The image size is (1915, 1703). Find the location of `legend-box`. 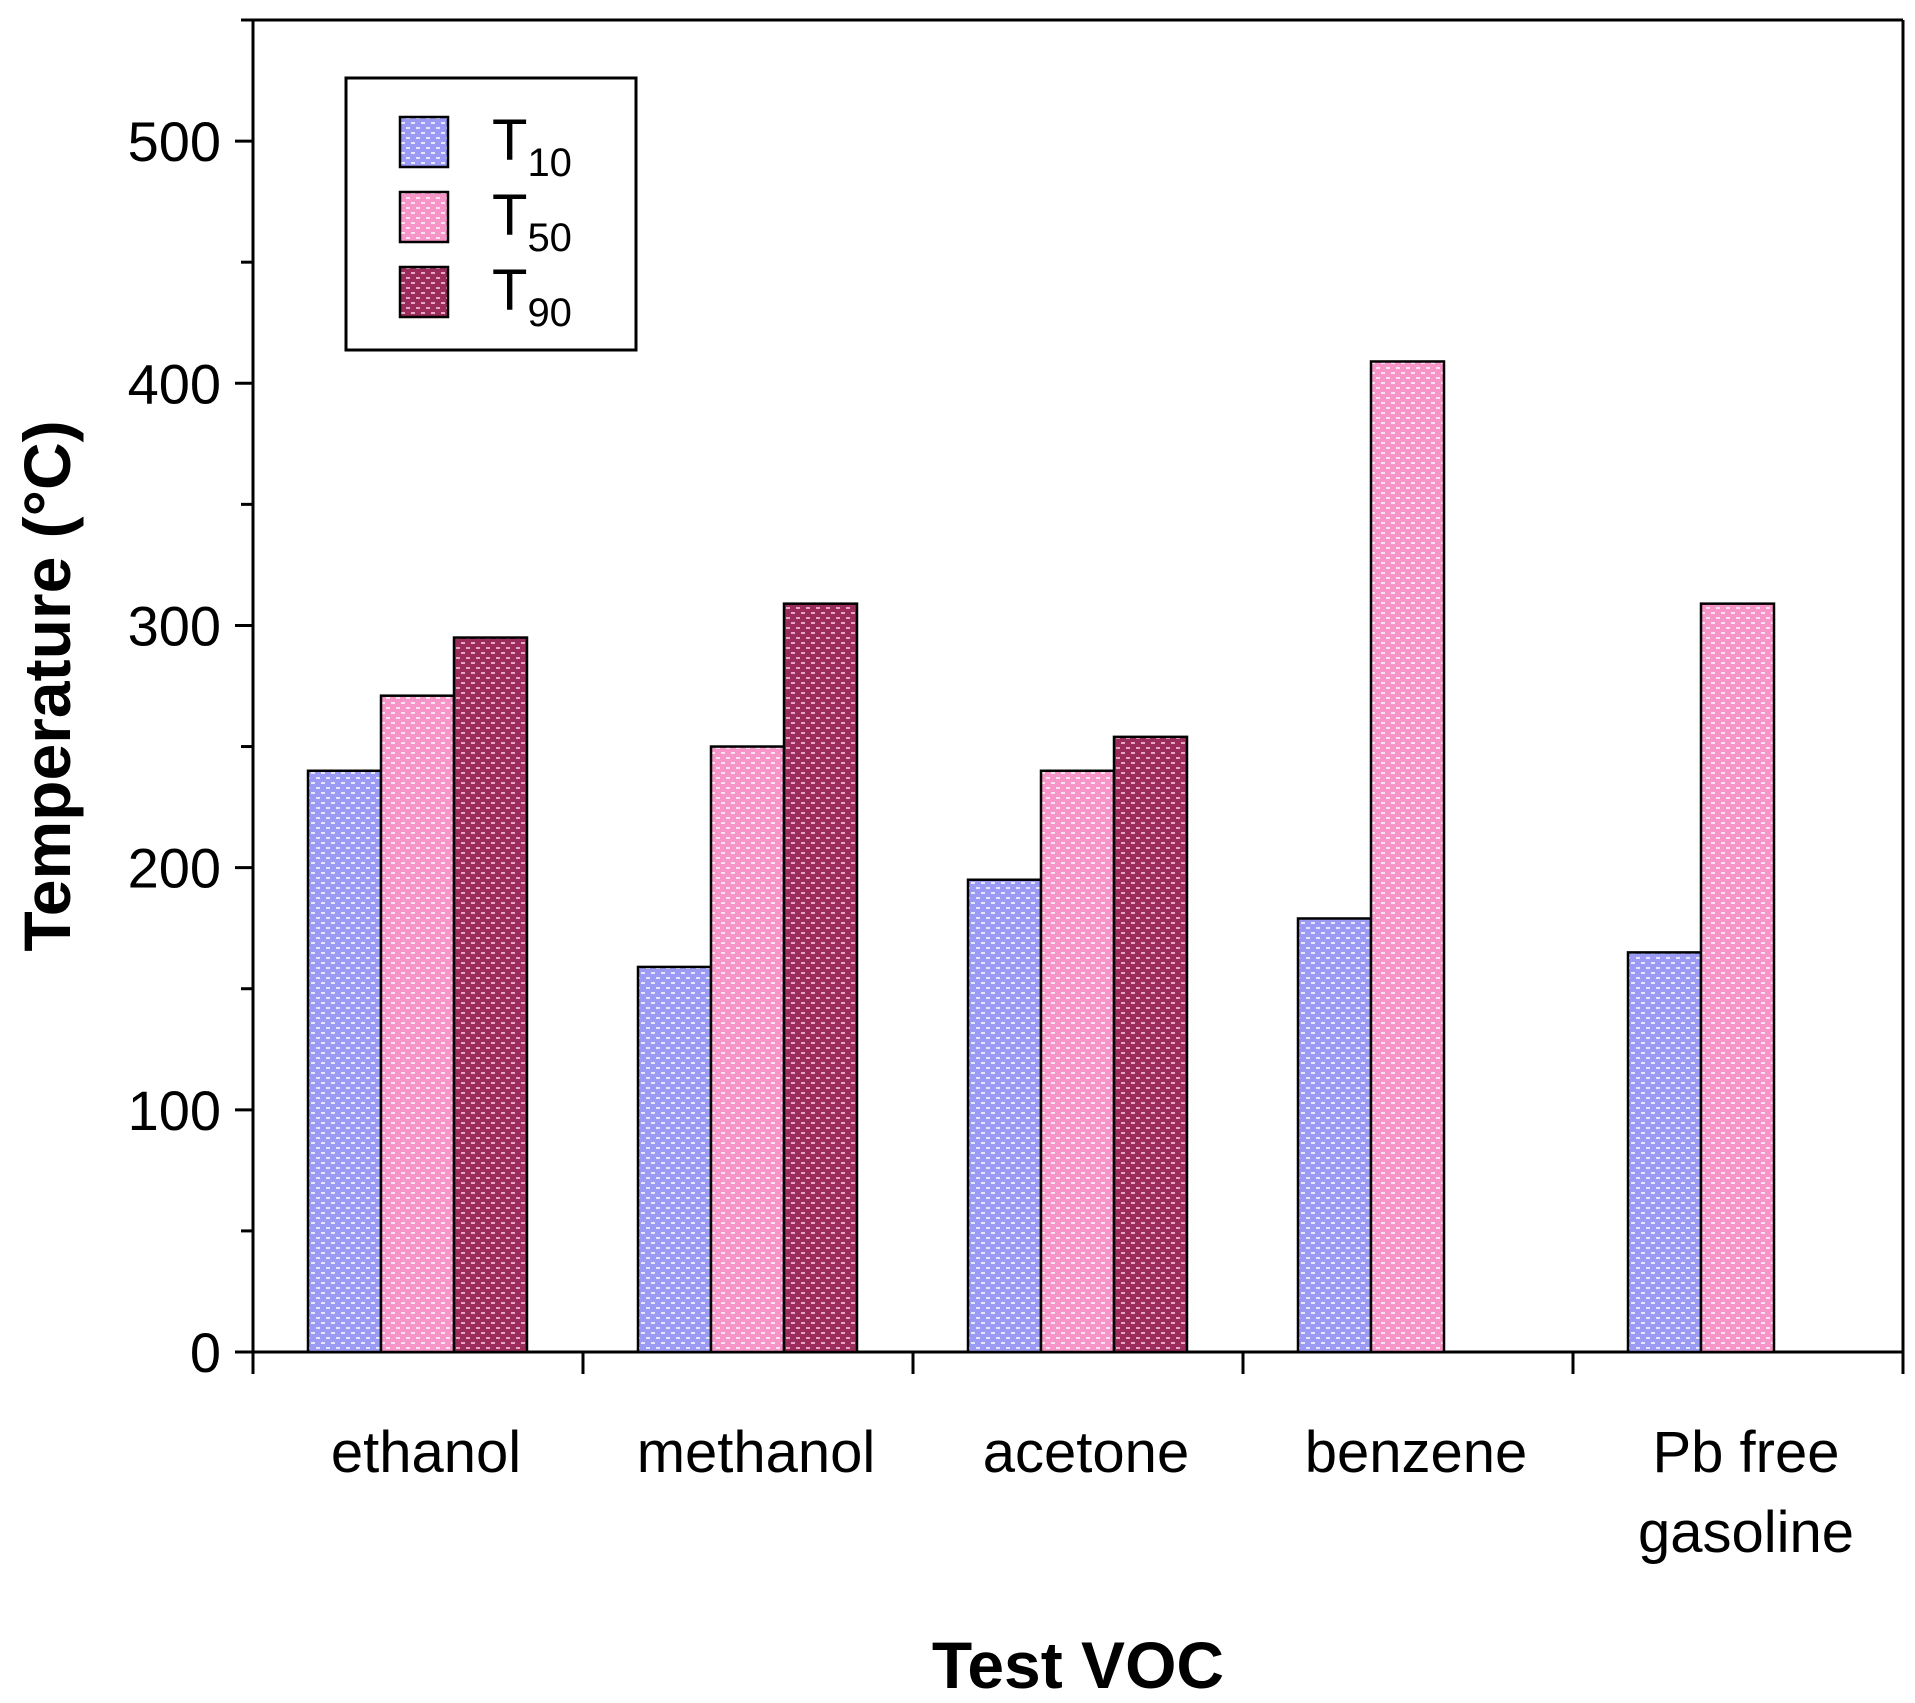

legend-box is located at coordinates (491, 214).